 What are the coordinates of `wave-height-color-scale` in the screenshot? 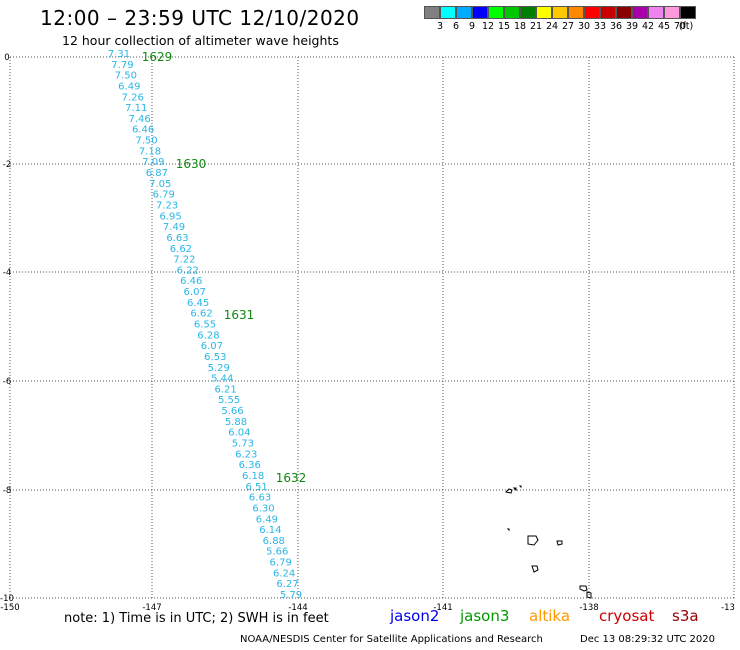 It's located at (560, 12).